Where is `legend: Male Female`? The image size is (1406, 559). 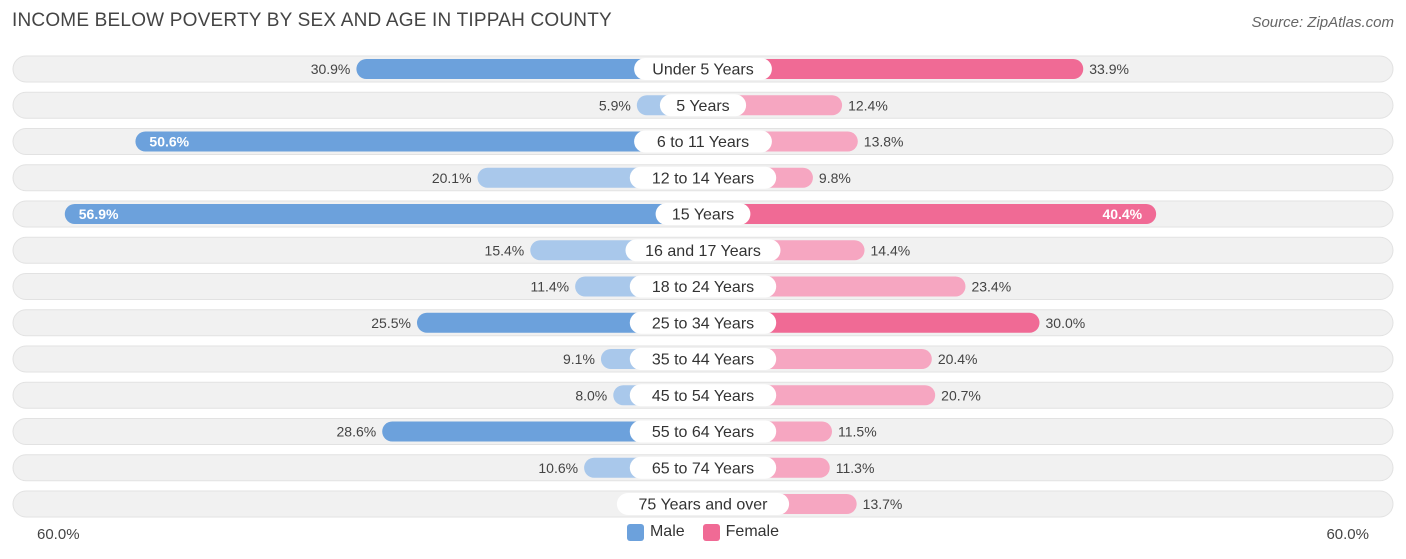 legend: Male Female is located at coordinates (703, 532).